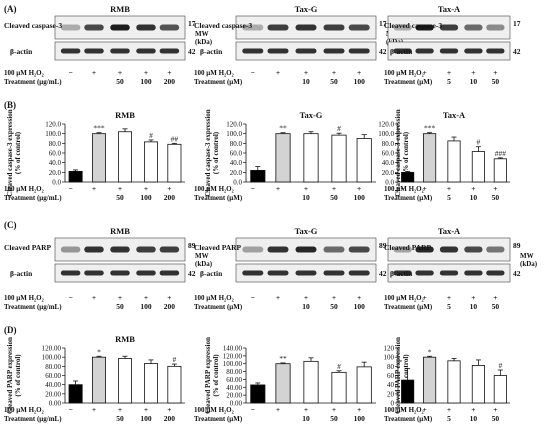  Describe the element at coordinates (53, 385) in the screenshot. I see `y-tick-label-D-rmb-2: 40.00` at that location.